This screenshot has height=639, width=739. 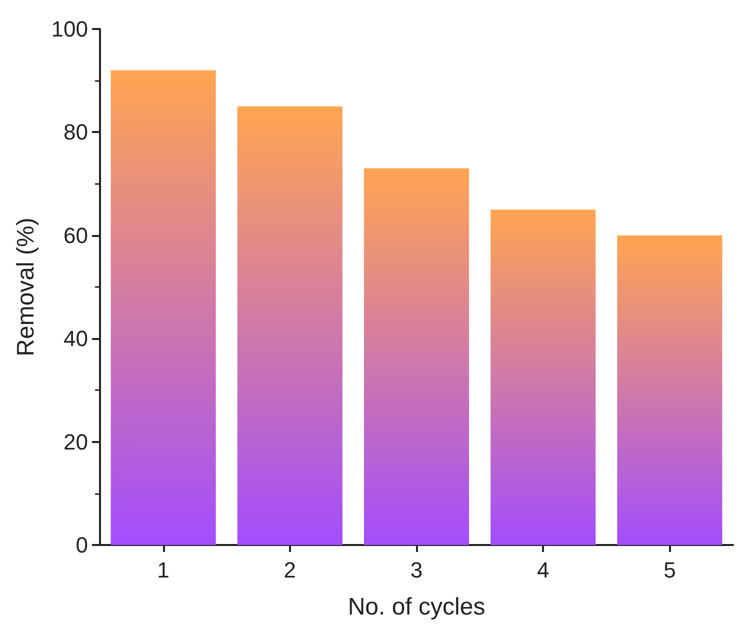 I want to click on y-tick-label: 20, so click(x=76, y=441).